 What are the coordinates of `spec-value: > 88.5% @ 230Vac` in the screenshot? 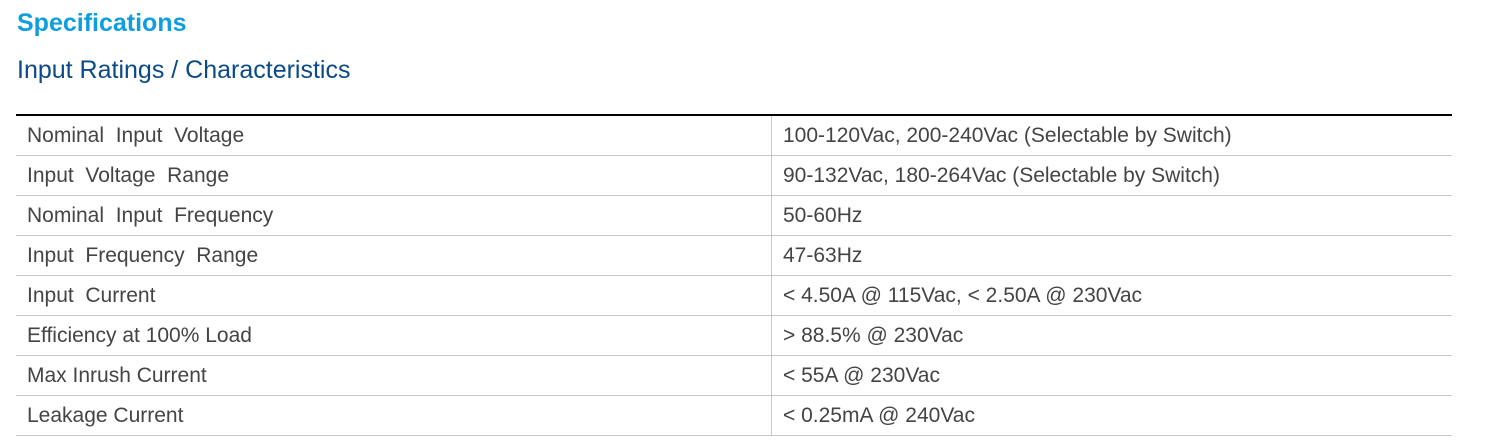 It's located at (1111, 335).